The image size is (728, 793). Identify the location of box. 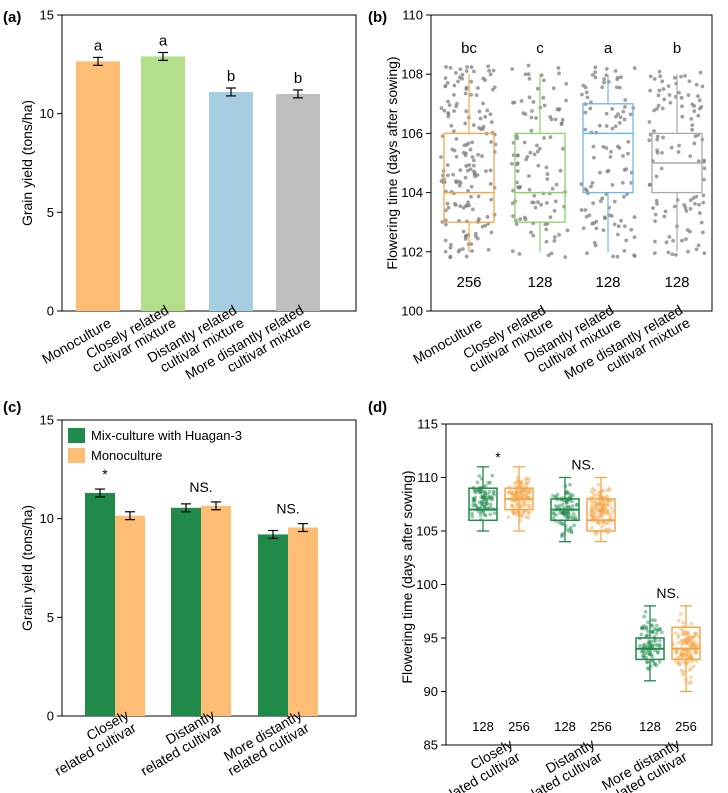
(469, 177).